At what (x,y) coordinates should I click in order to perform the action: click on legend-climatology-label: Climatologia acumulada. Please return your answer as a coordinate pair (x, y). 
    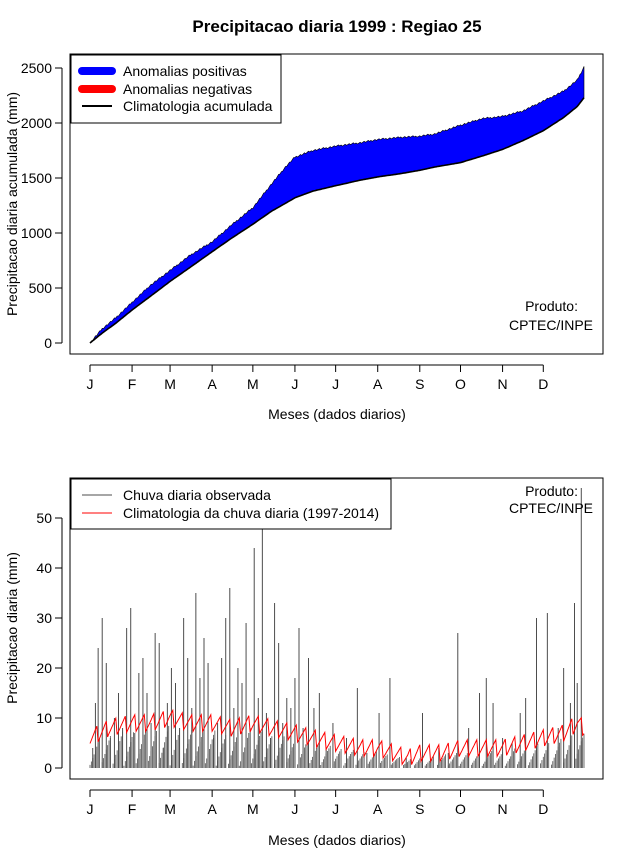
    Looking at the image, I should click on (198, 106).